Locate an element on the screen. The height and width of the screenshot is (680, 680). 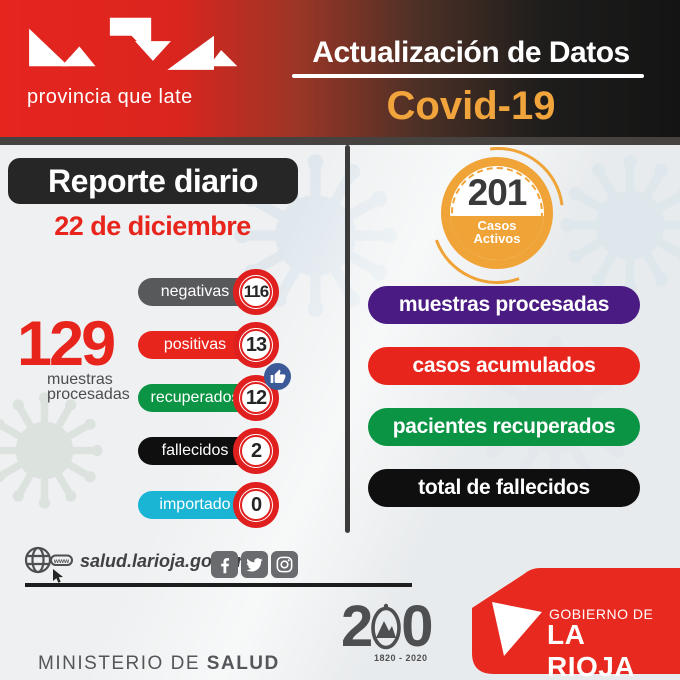
facebook-icon is located at coordinates (224, 564).